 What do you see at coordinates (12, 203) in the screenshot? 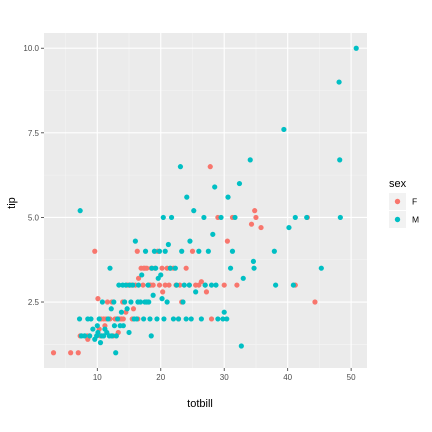
I see `y-axis-title: tip` at bounding box center [12, 203].